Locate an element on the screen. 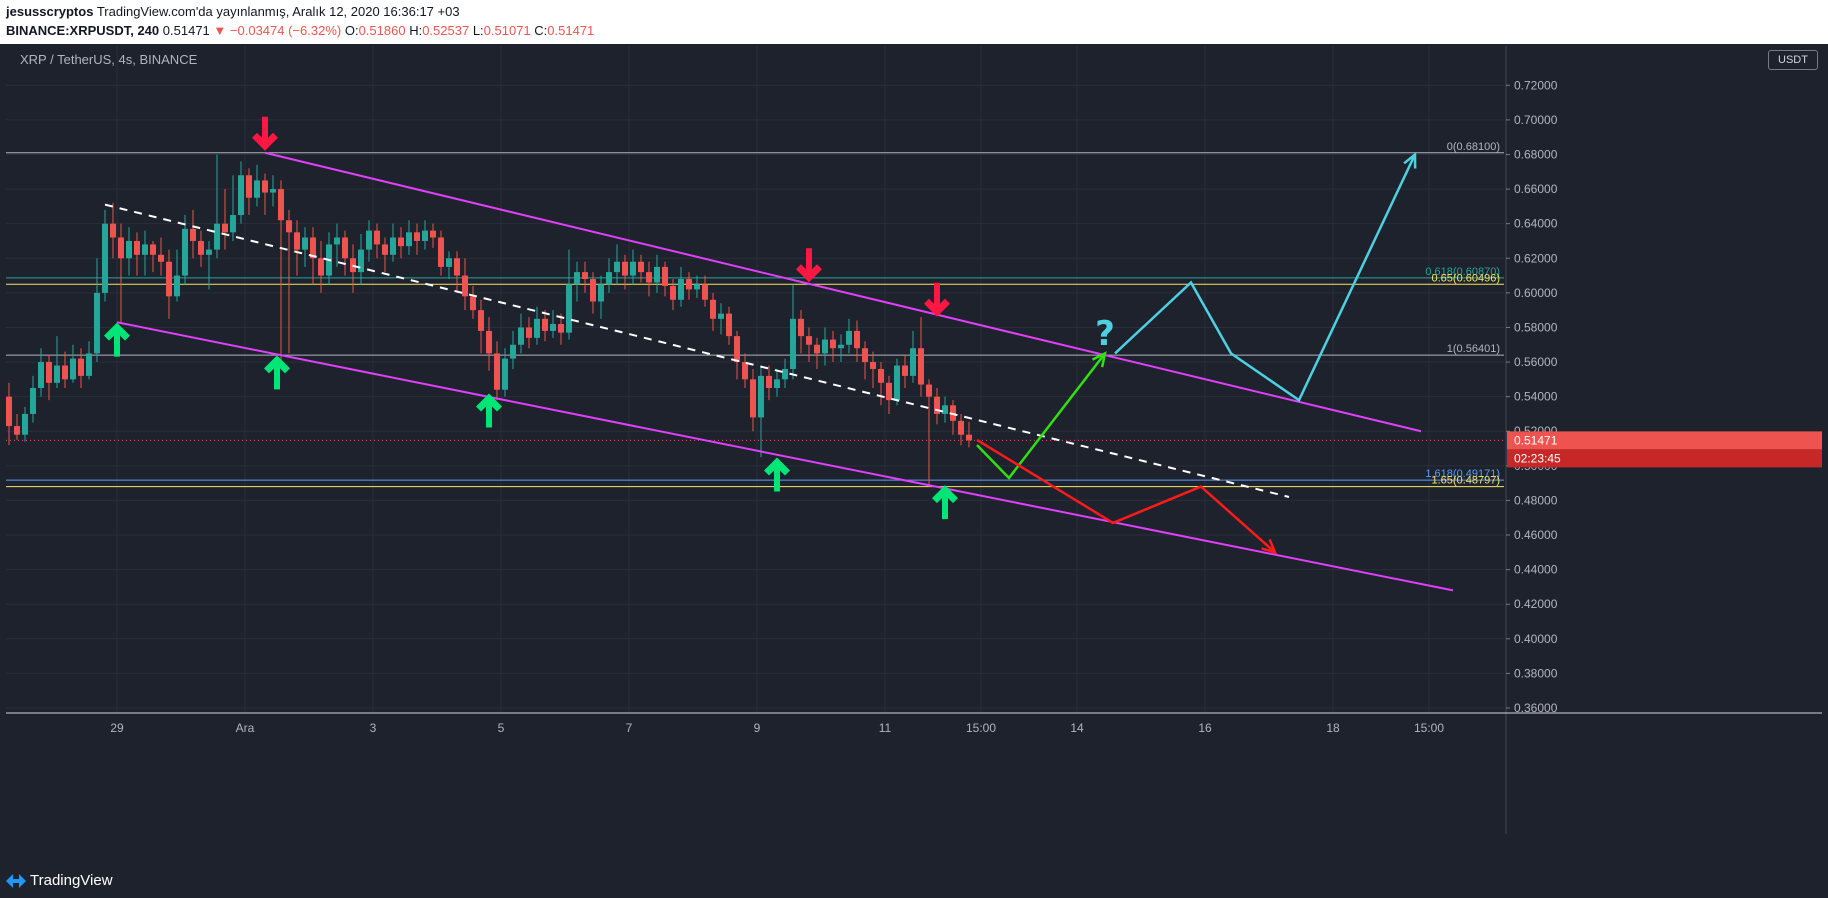 This screenshot has width=1828, height=898. price-tick-label: 0.54000 is located at coordinates (1536, 397).